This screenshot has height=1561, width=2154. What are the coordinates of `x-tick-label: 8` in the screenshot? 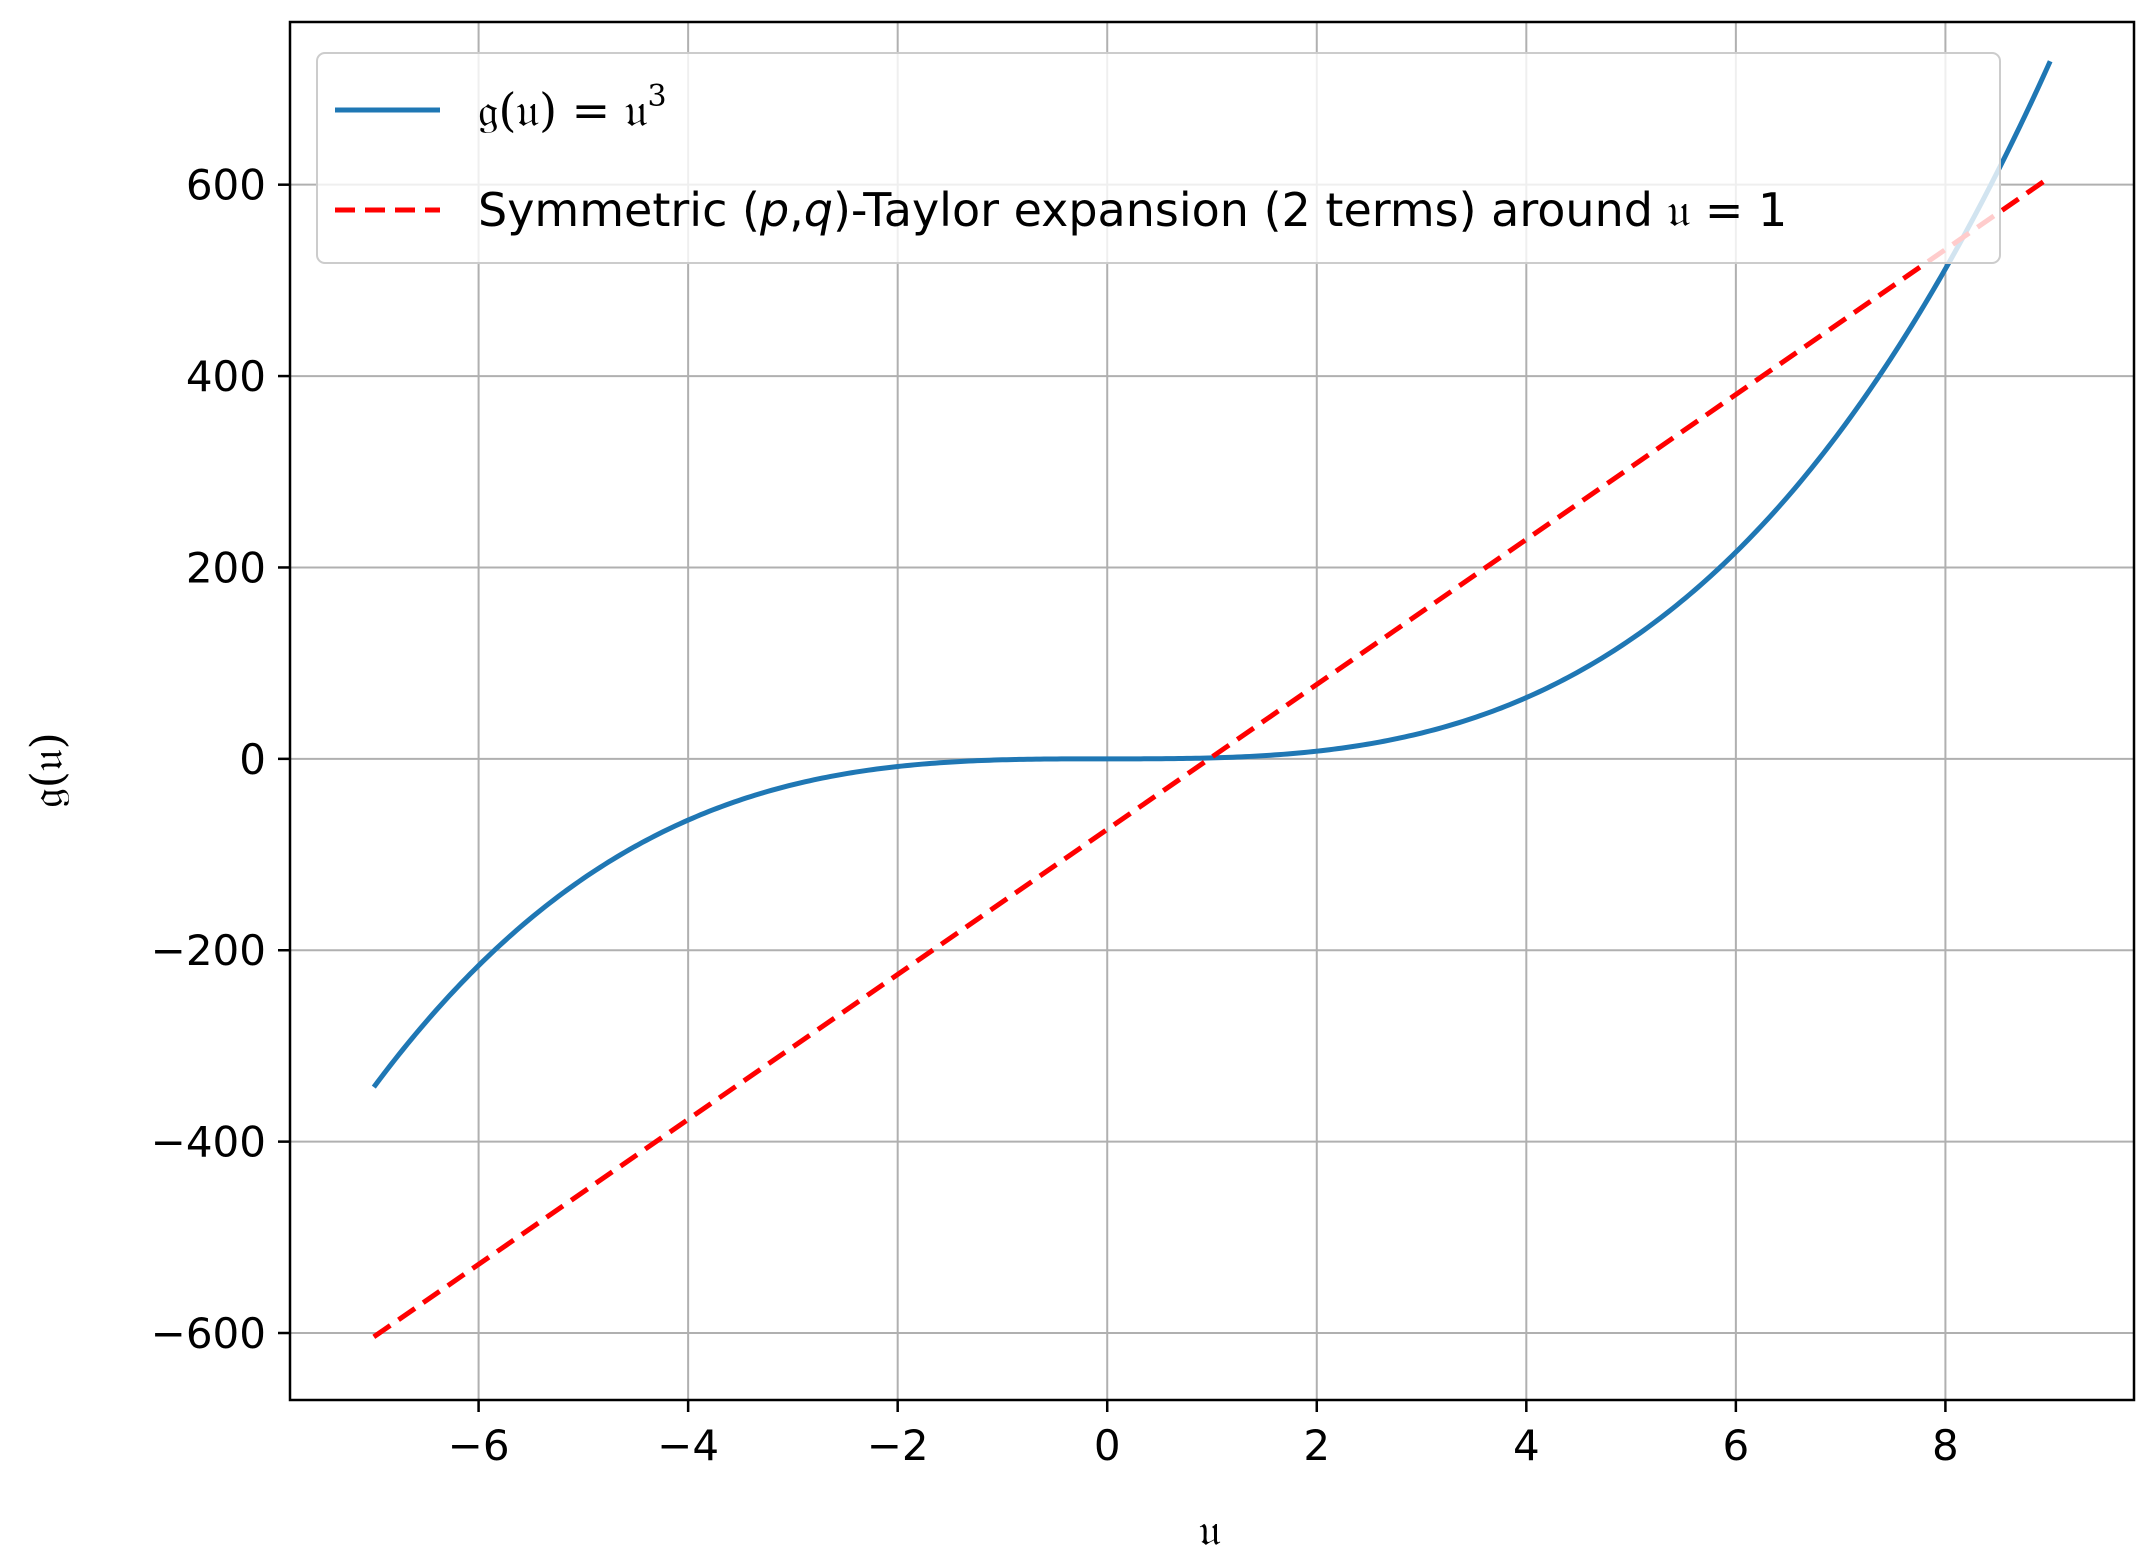 It's located at (1945, 1445).